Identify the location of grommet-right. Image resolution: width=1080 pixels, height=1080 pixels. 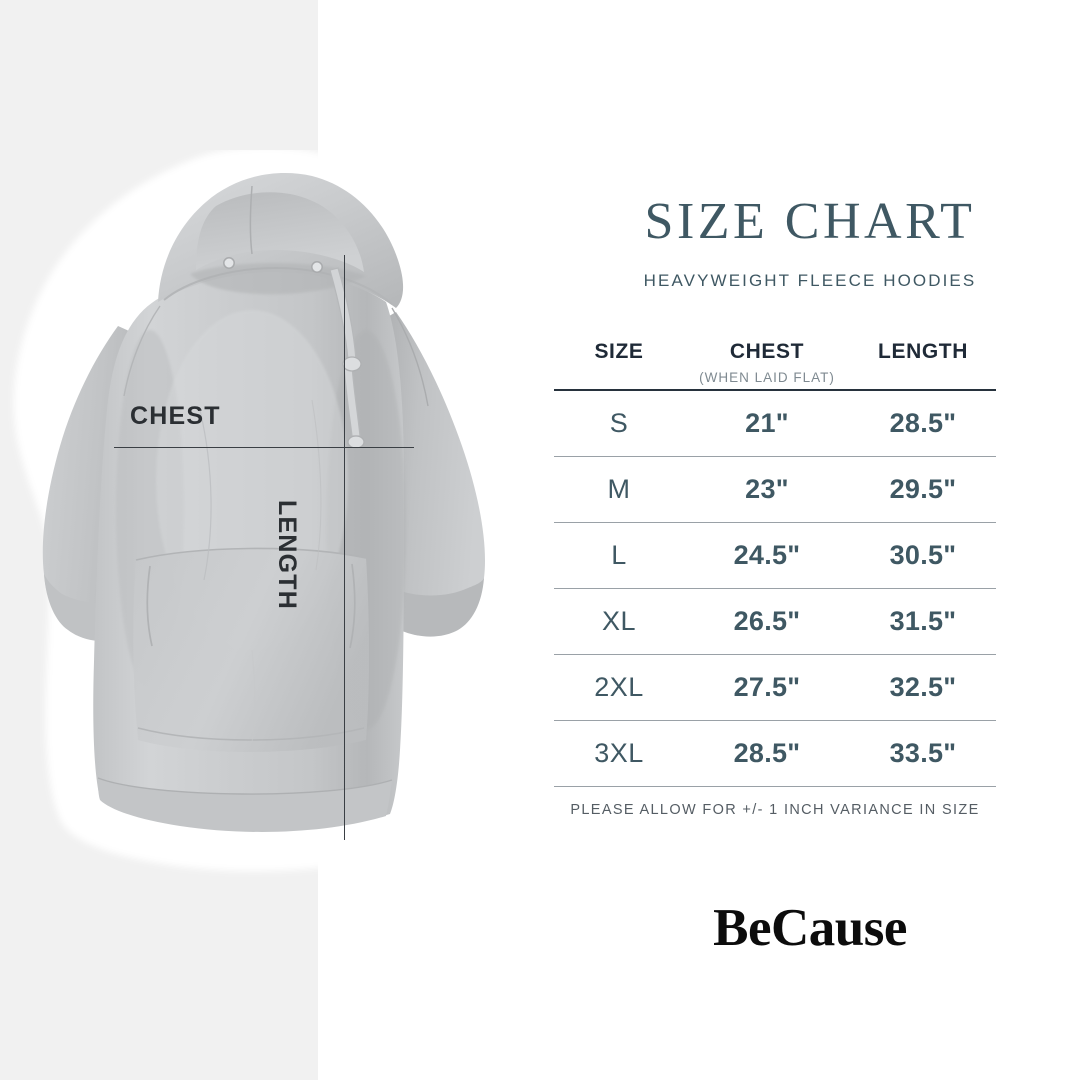
(317, 267).